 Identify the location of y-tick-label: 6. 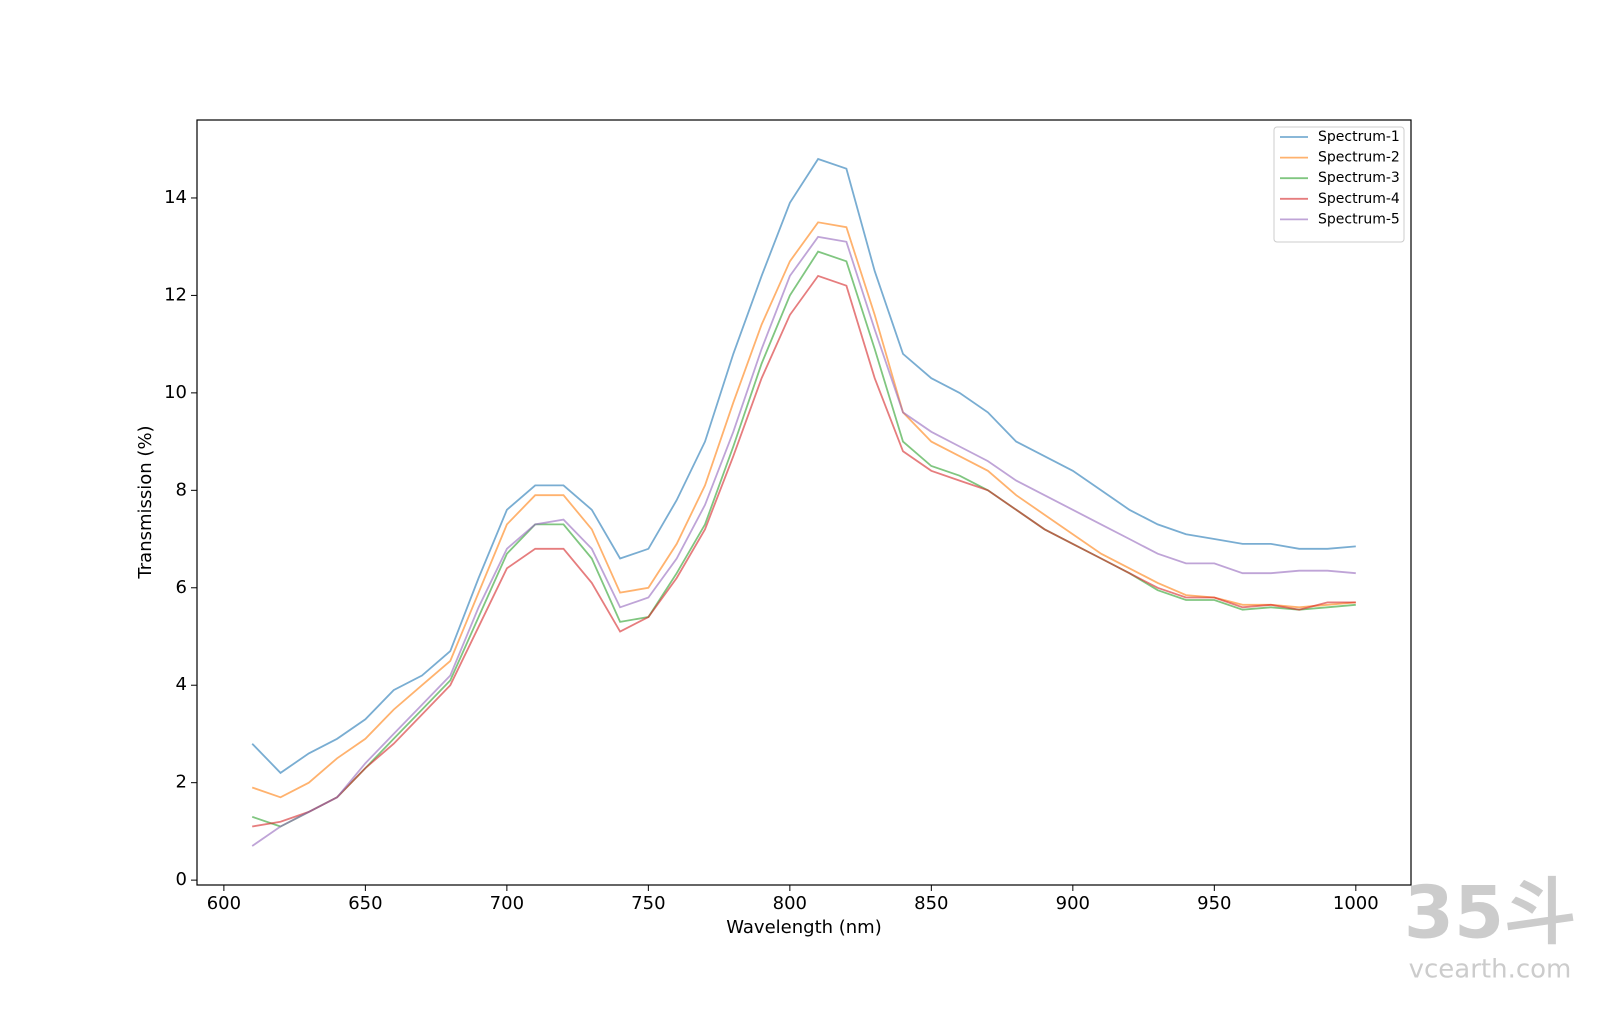
(181, 587).